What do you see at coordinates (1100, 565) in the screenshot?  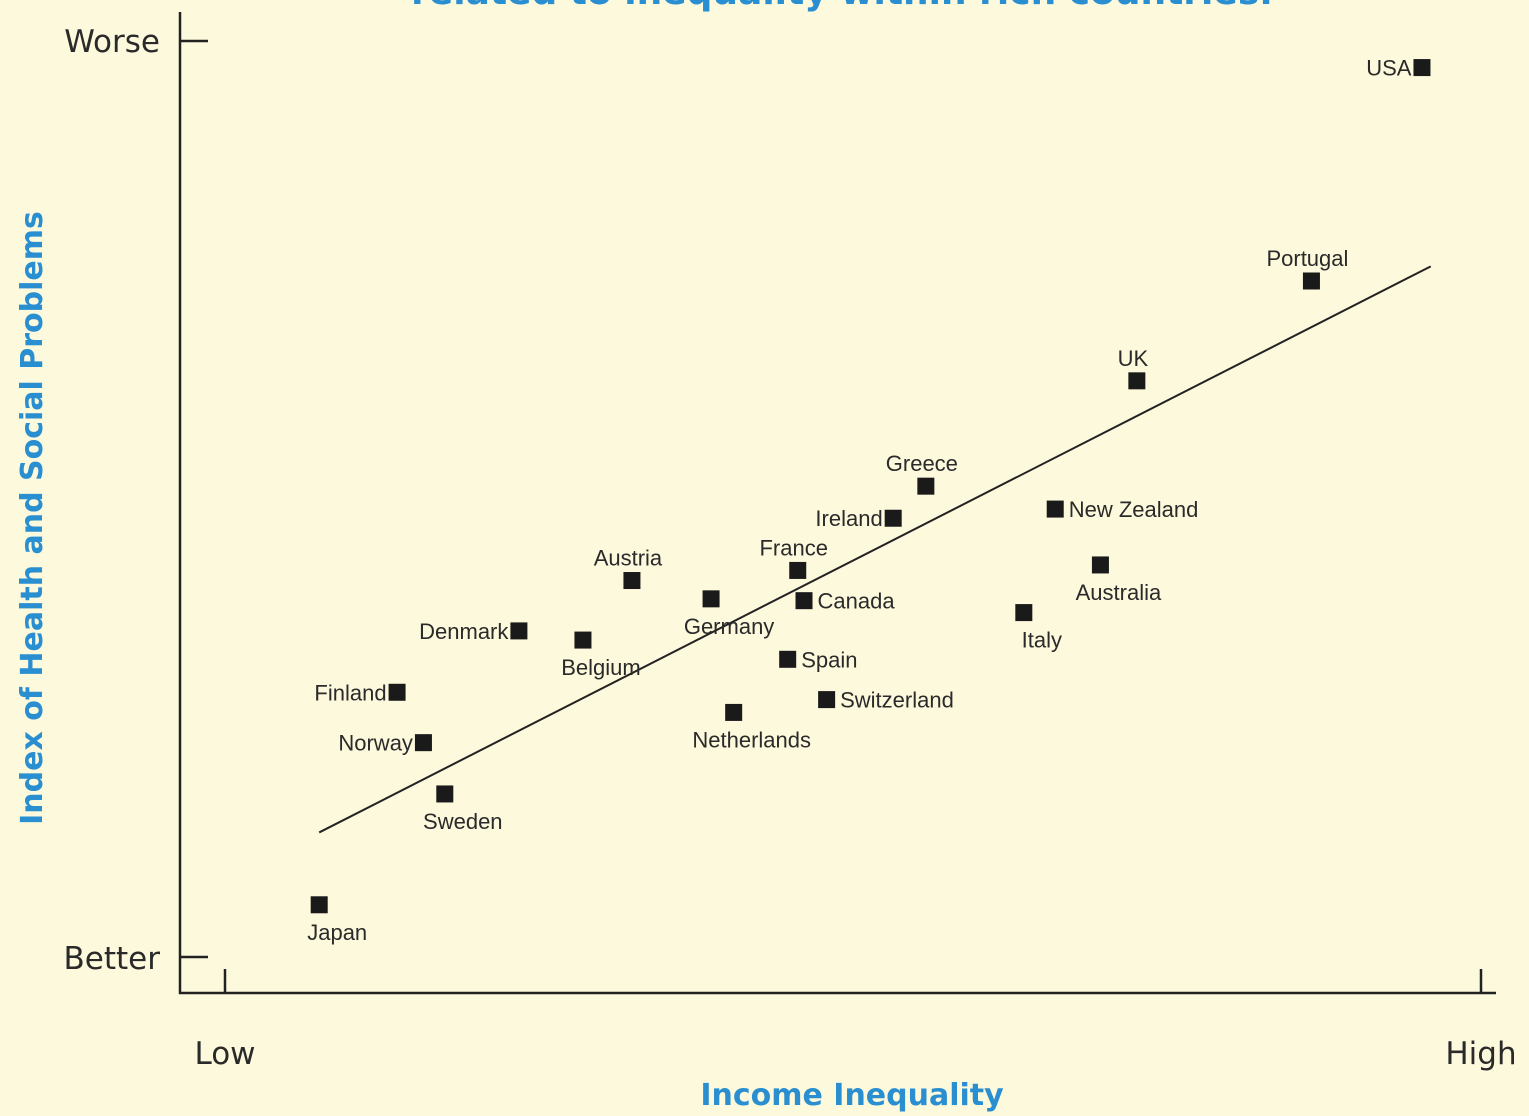 I see `data-point-australia` at bounding box center [1100, 565].